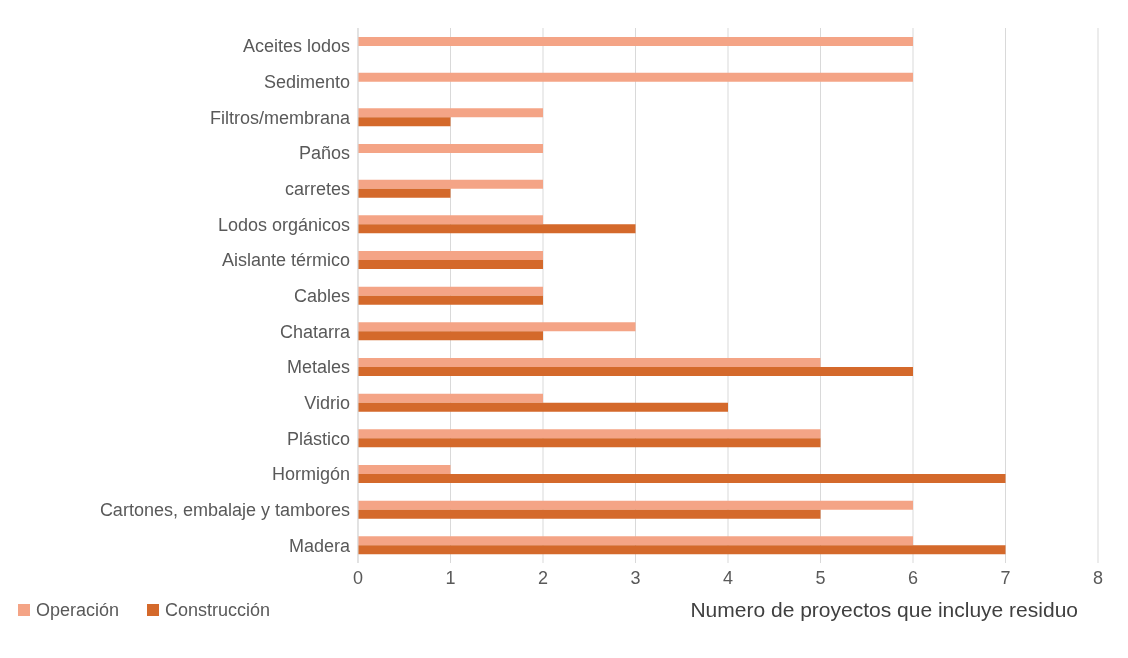  I want to click on x-tick-label: 4, so click(728, 577).